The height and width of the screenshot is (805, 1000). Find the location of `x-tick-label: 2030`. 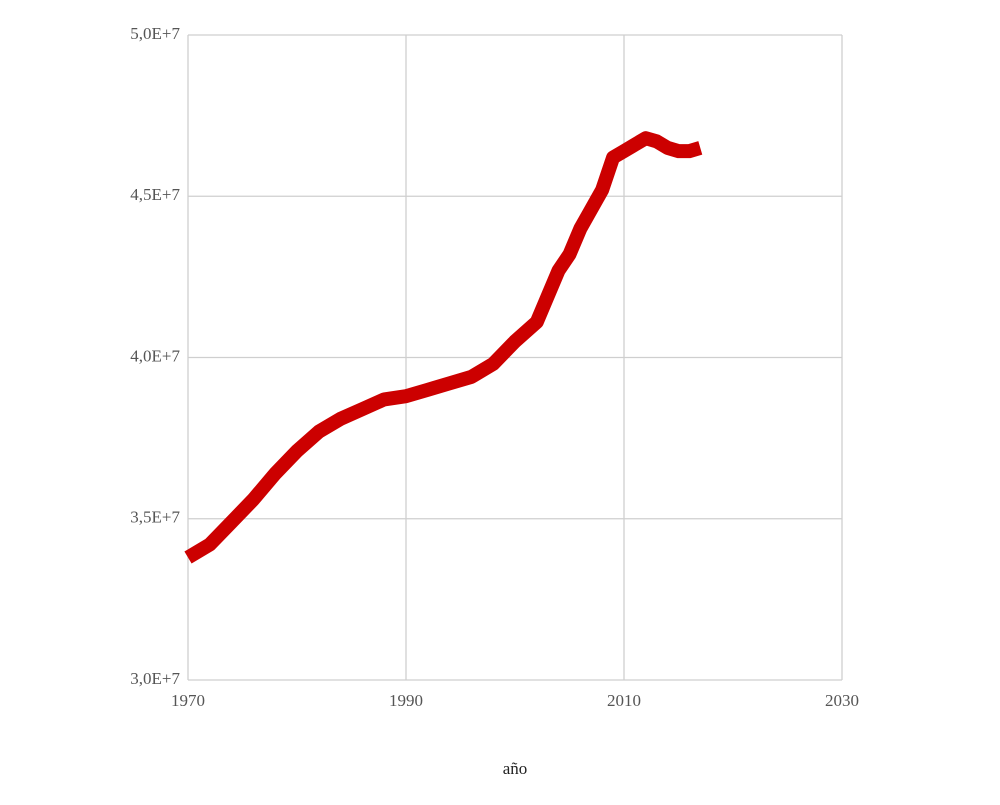

x-tick-label: 2030 is located at coordinates (842, 700).